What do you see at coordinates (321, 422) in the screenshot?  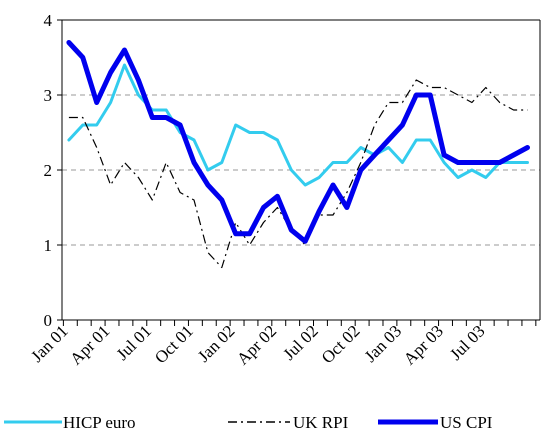 I see `legend-label-1: UK RPI` at bounding box center [321, 422].